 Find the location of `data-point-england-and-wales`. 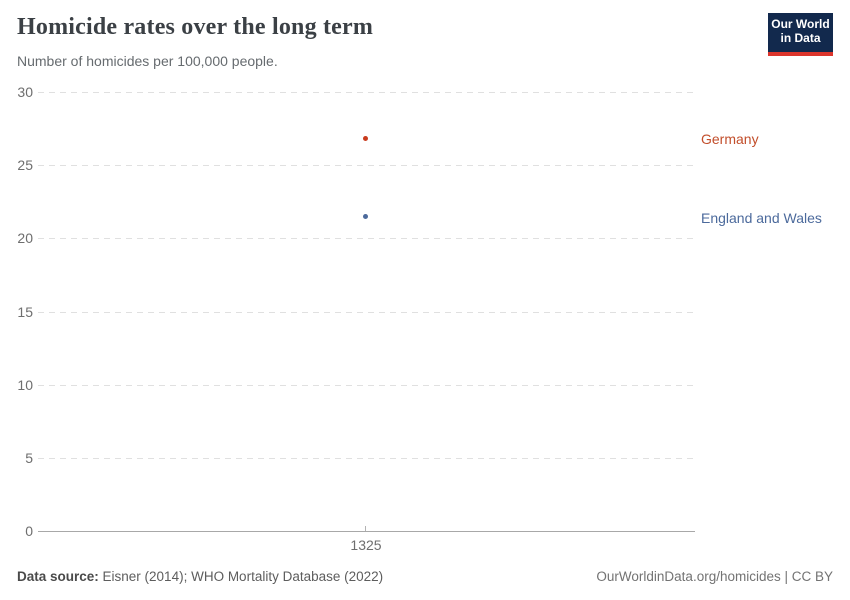

data-point-england-and-wales is located at coordinates (365, 216).